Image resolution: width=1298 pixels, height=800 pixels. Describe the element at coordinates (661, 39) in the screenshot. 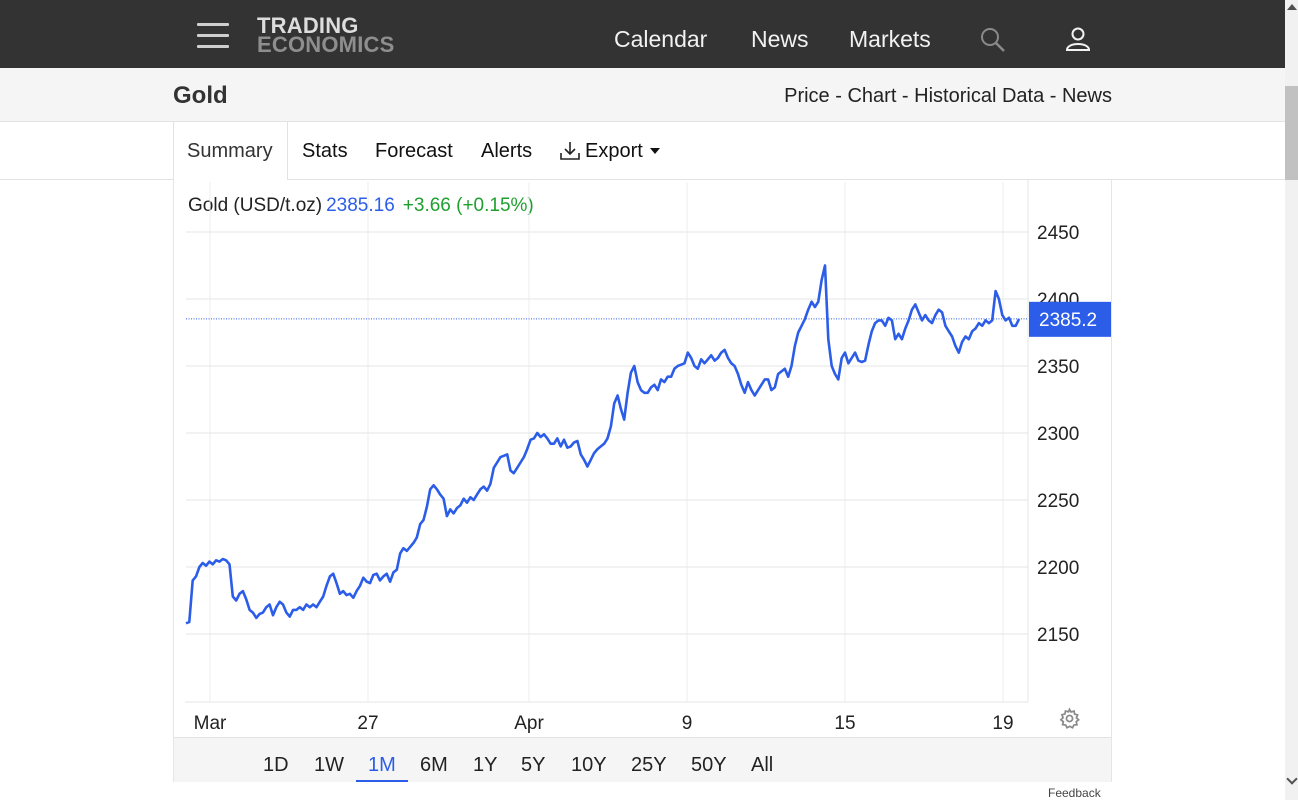

I see `nav-calendar: Calendar` at that location.